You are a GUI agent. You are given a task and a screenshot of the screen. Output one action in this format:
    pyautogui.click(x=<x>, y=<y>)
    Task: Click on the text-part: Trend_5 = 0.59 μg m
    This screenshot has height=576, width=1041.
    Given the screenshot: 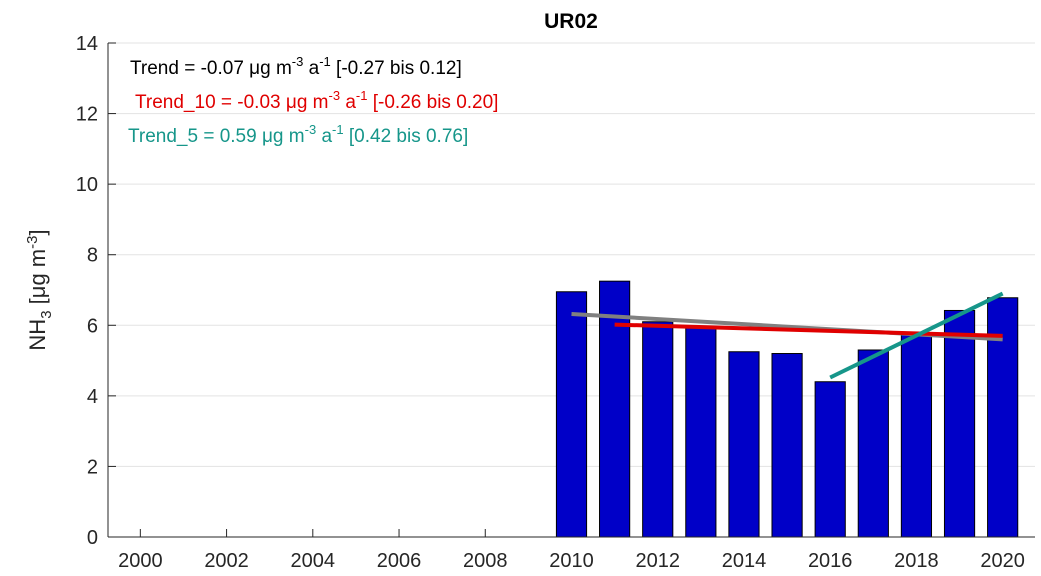 What is the action you would take?
    pyautogui.click(x=216, y=136)
    